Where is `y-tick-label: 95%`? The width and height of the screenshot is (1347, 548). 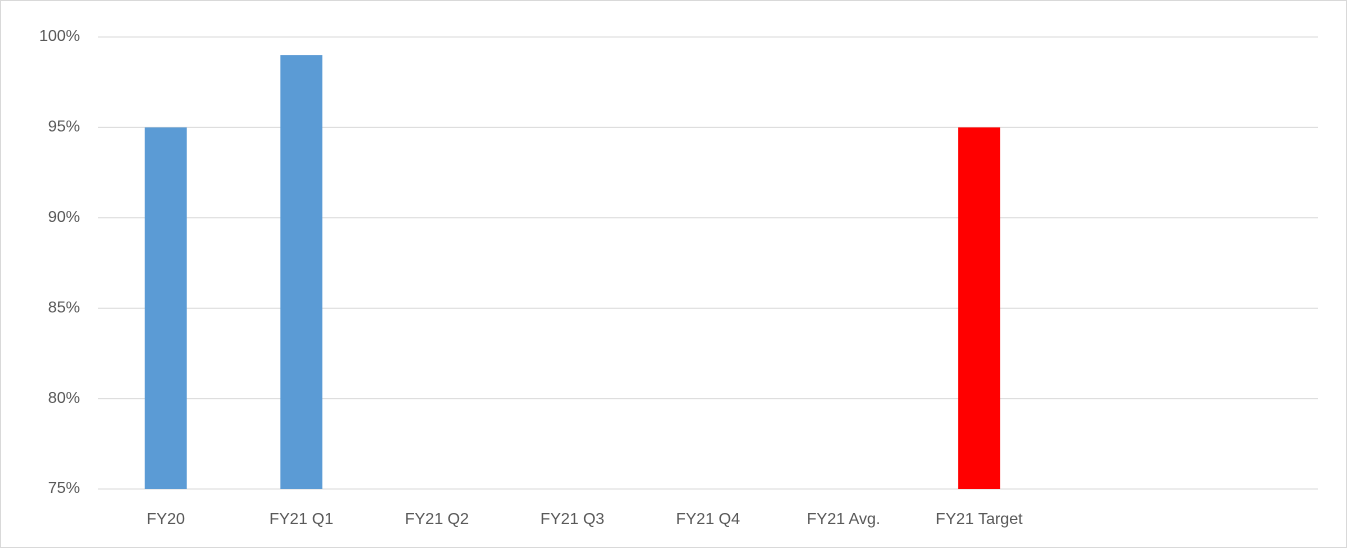
y-tick-label: 95% is located at coordinates (64, 127).